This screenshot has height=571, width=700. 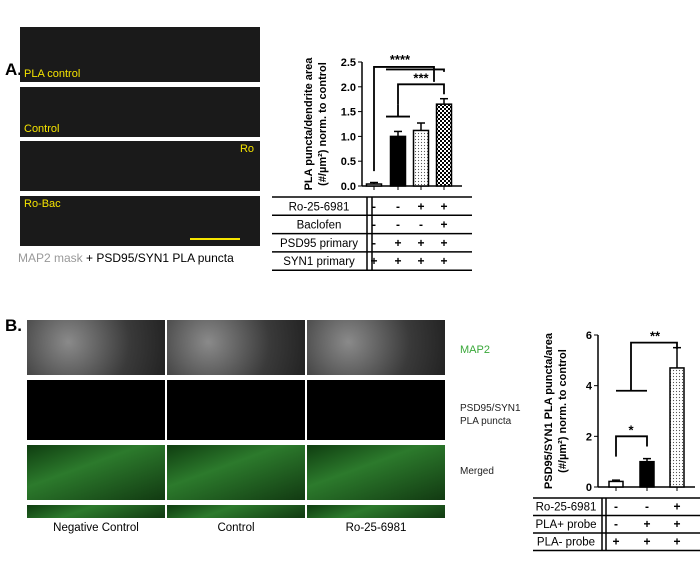 What do you see at coordinates (566, 543) in the screenshot?
I see `table-row-label: PLA- probe` at bounding box center [566, 543].